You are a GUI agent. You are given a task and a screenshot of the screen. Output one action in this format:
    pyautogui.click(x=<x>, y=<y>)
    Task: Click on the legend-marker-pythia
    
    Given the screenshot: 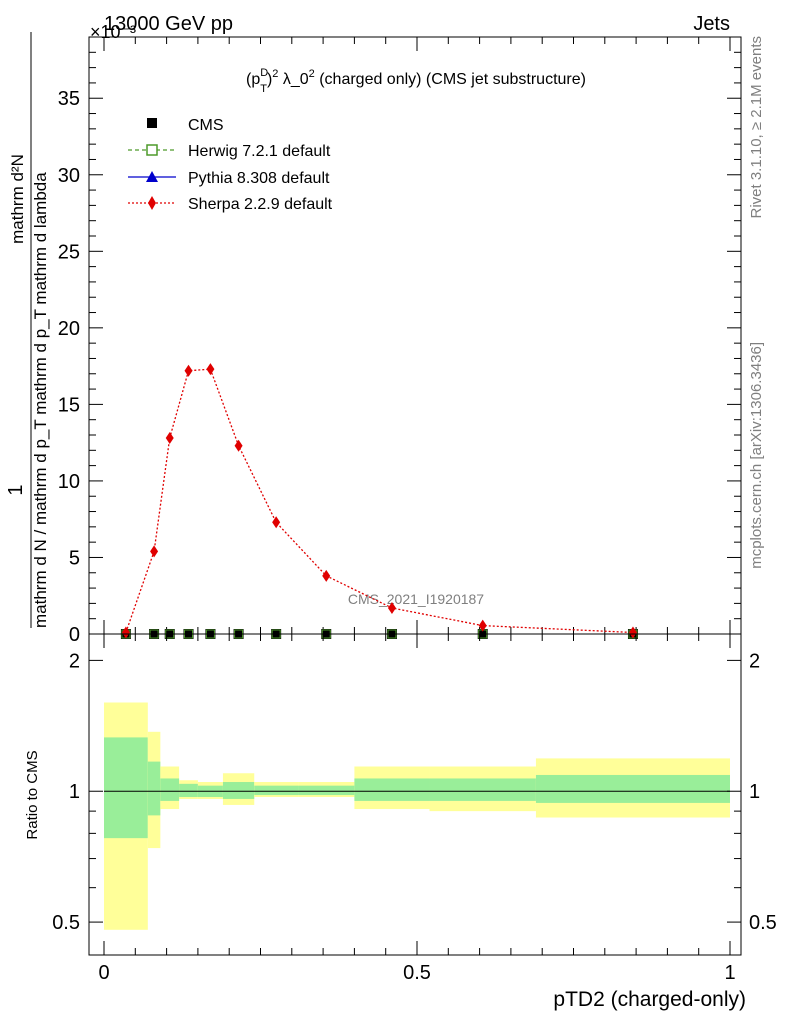 What is the action you would take?
    pyautogui.click(x=152, y=176)
    